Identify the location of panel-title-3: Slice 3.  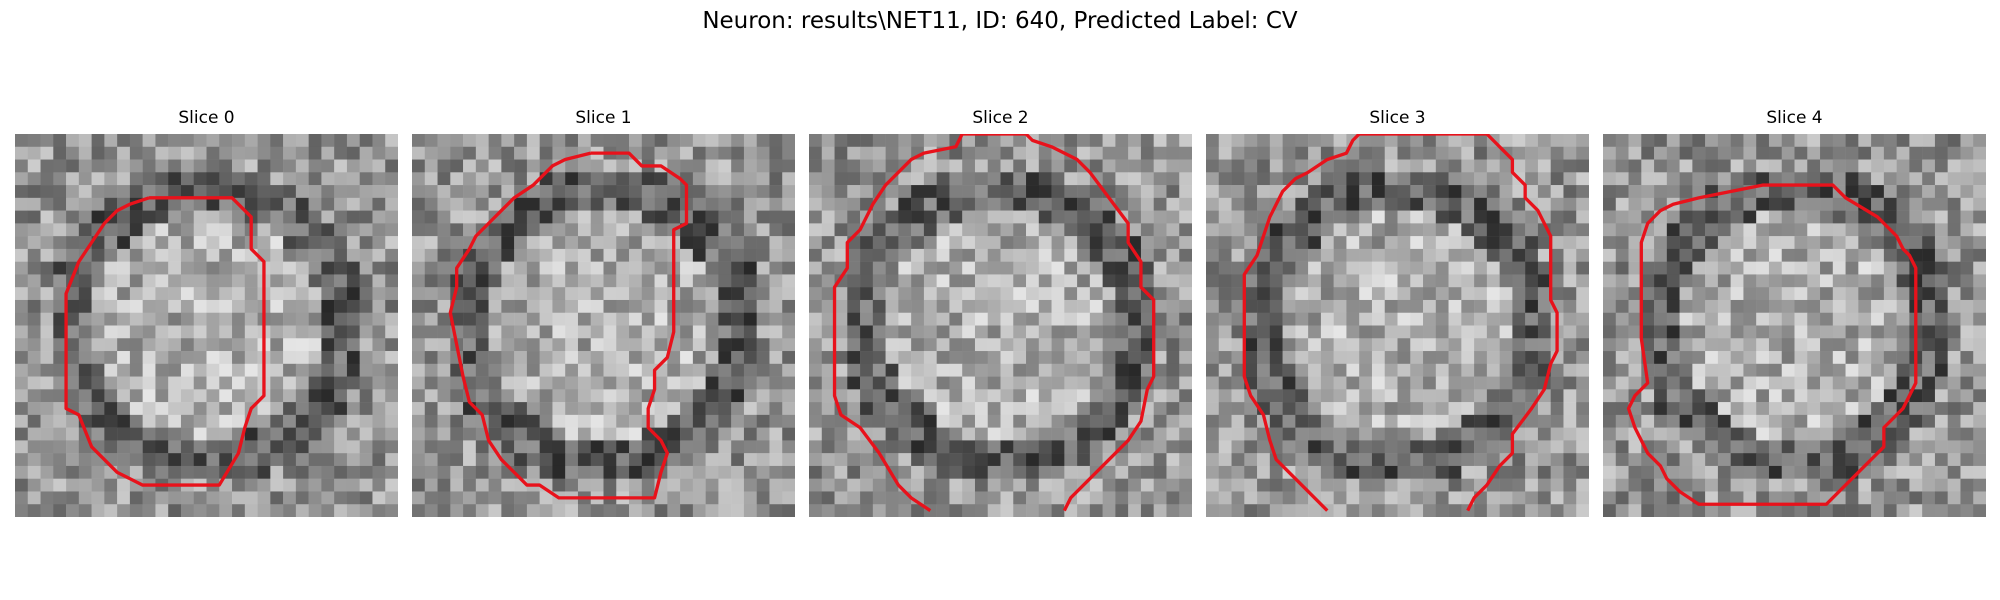
(1397, 118).